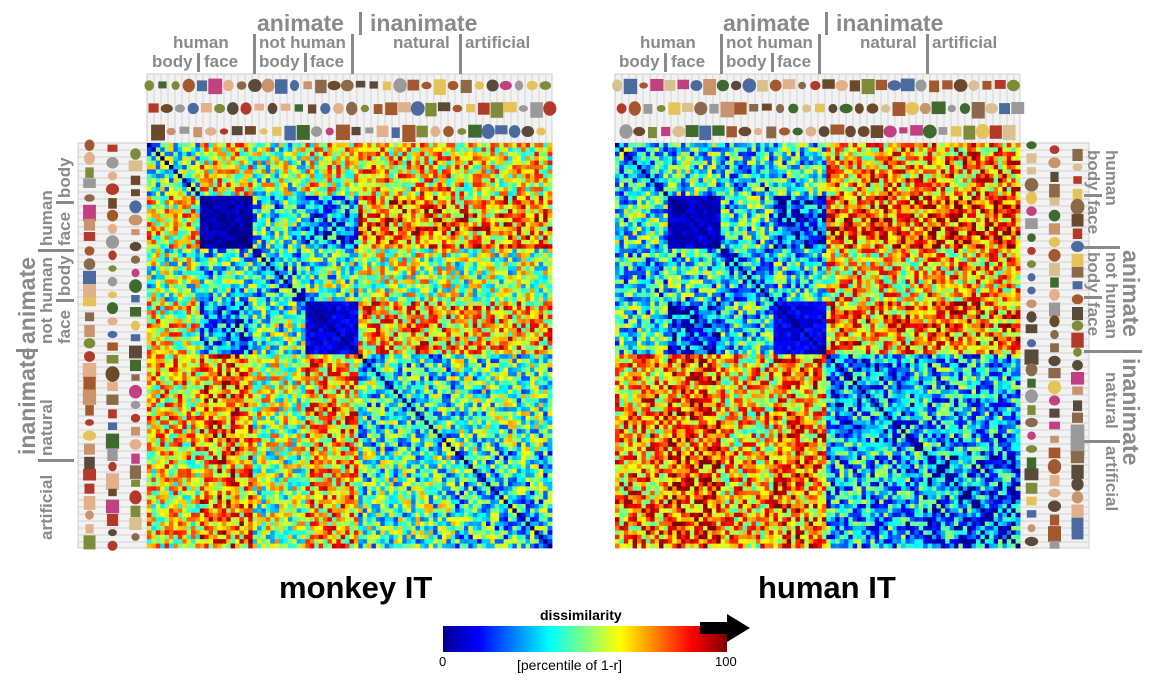 This screenshot has width=1159, height=680. Describe the element at coordinates (321, 86) in the screenshot. I see `monkey-top-strip-stimulus-thumbnail` at that location.